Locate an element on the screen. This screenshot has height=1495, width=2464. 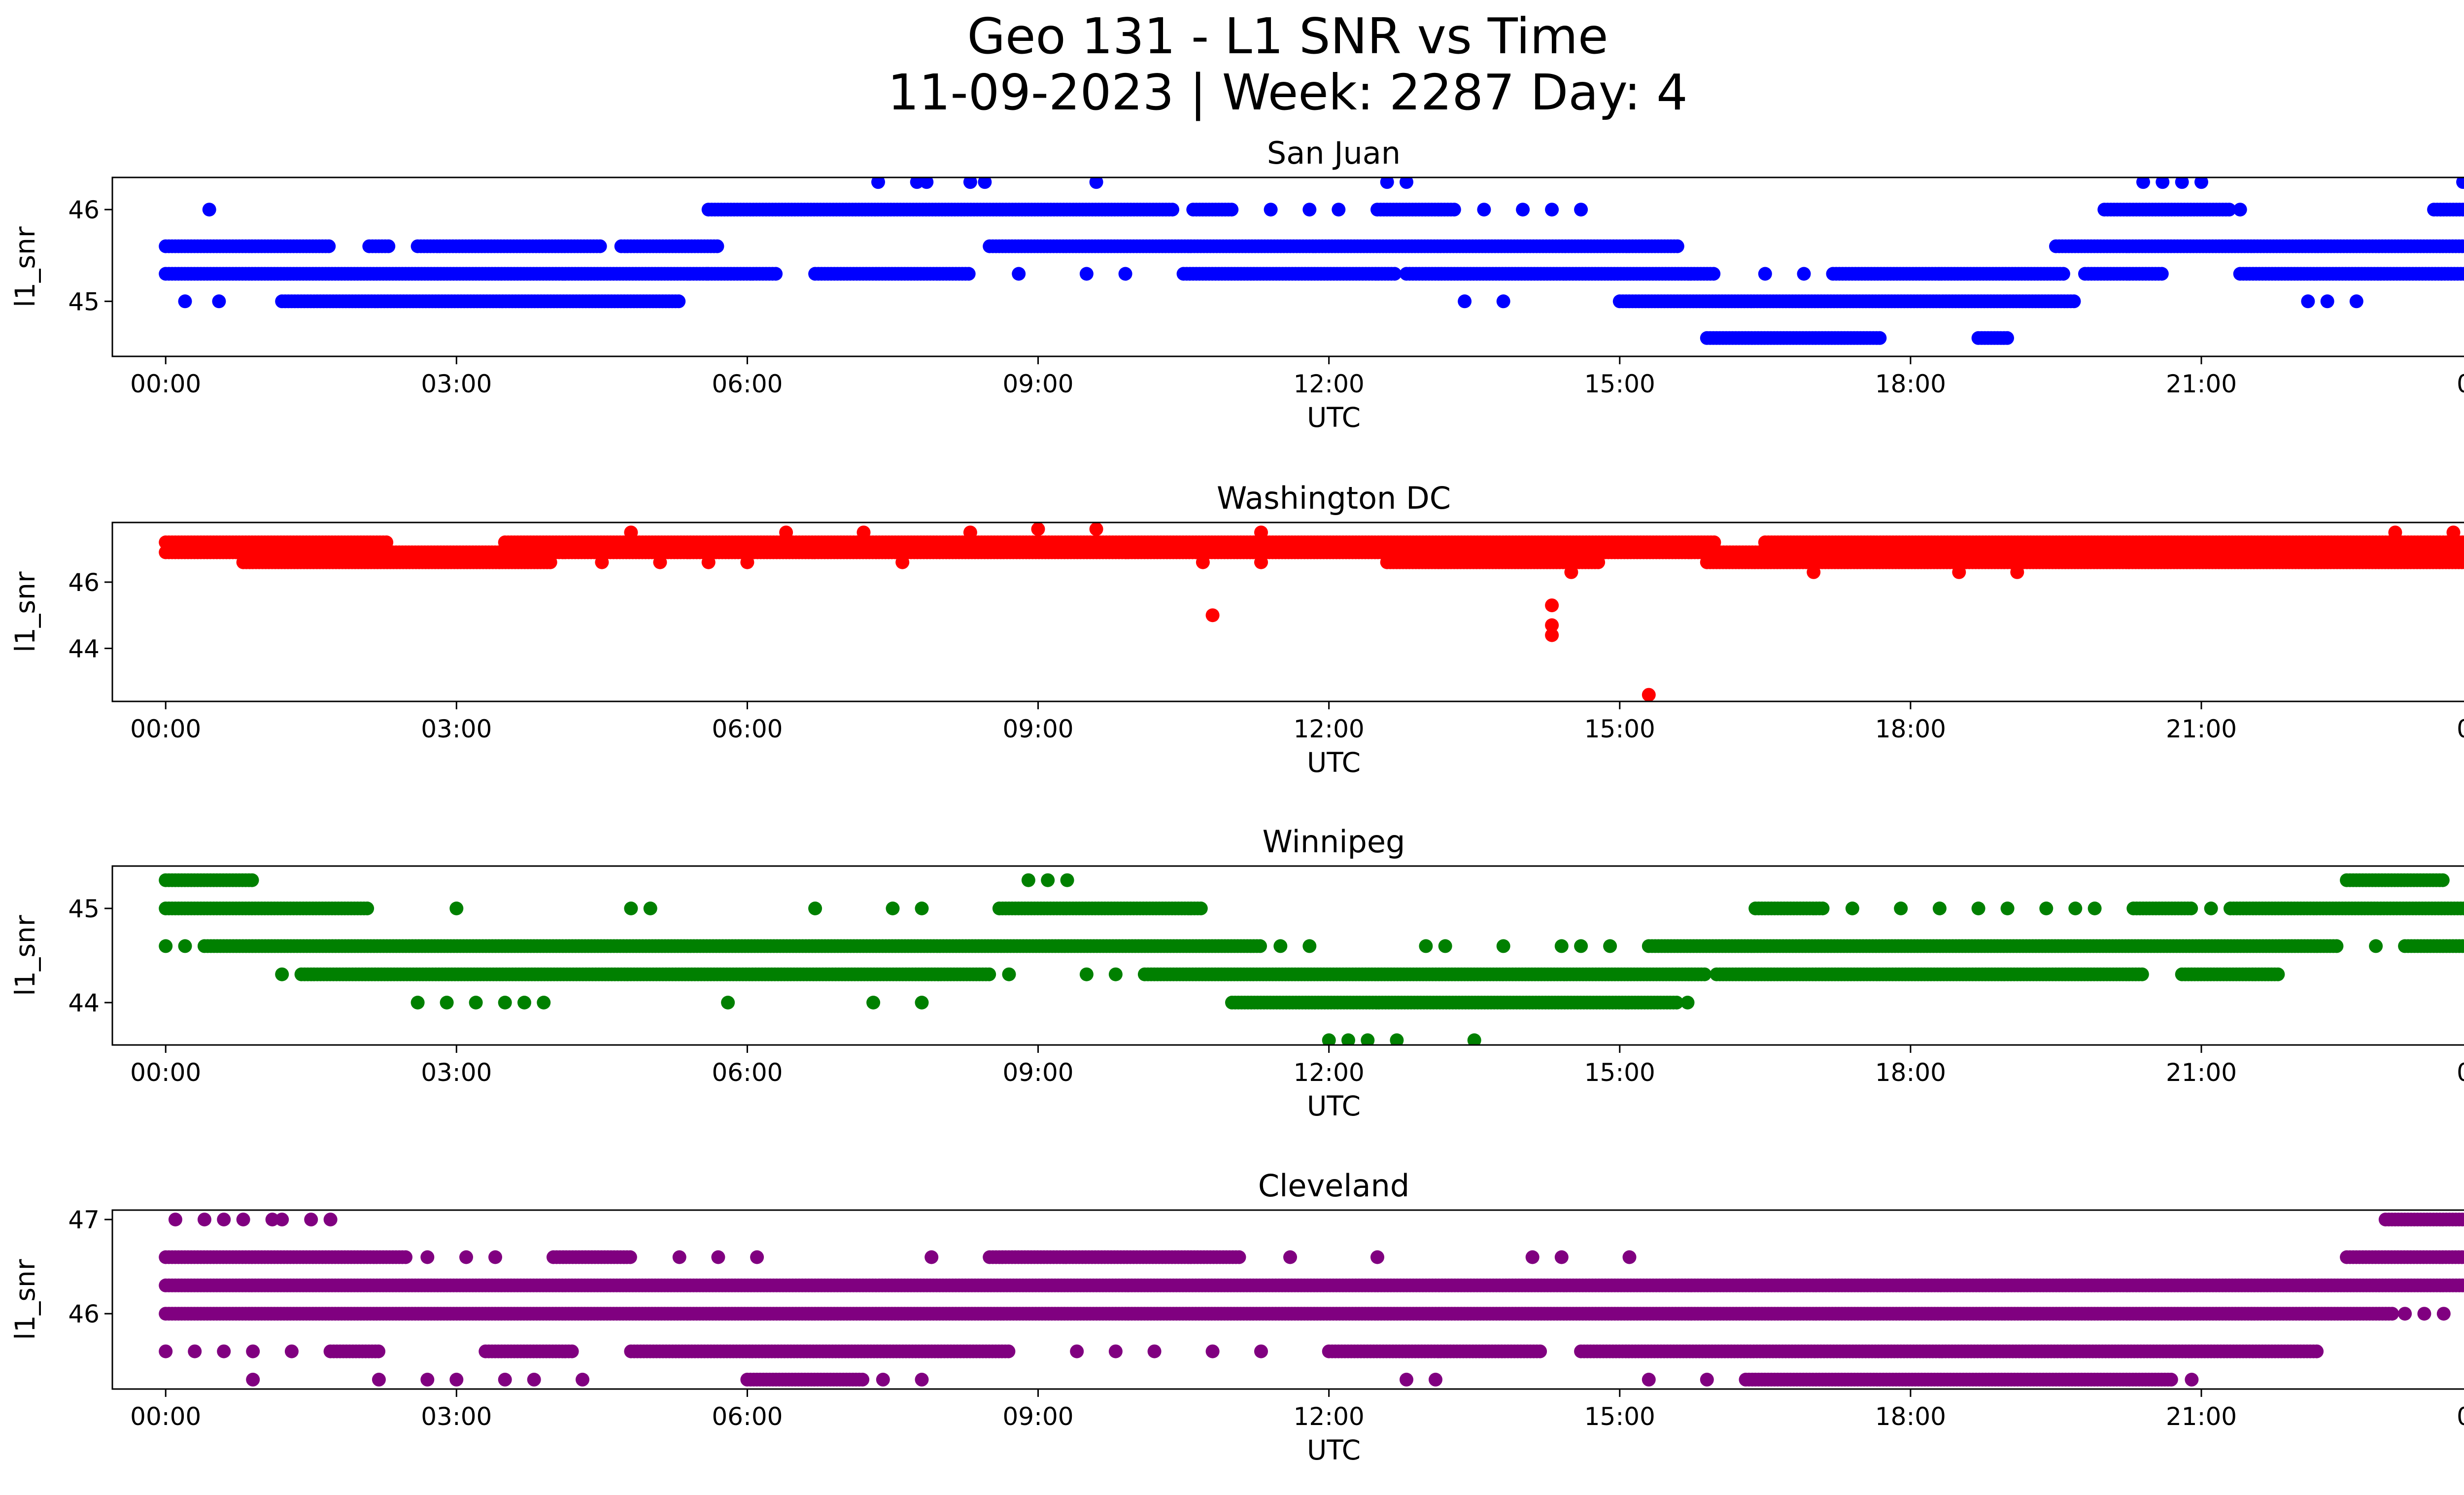
x-tick-label: 15:00 is located at coordinates (1619, 729).